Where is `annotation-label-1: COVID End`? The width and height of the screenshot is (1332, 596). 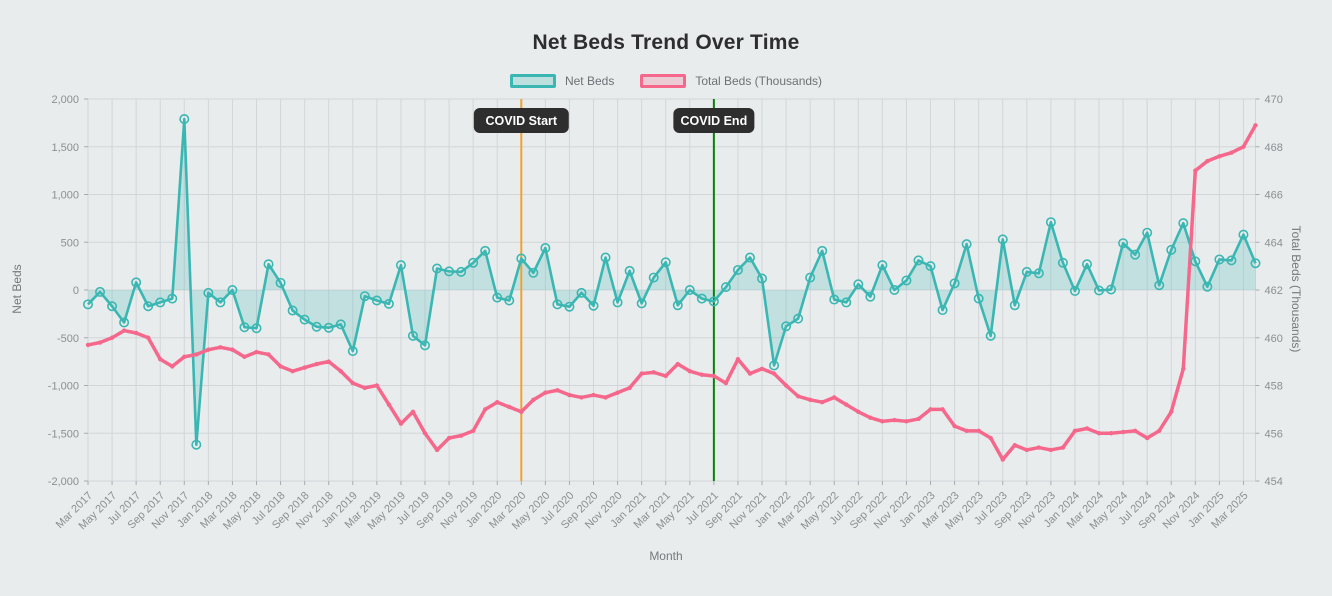
annotation-label-1: COVID End is located at coordinates (714, 121).